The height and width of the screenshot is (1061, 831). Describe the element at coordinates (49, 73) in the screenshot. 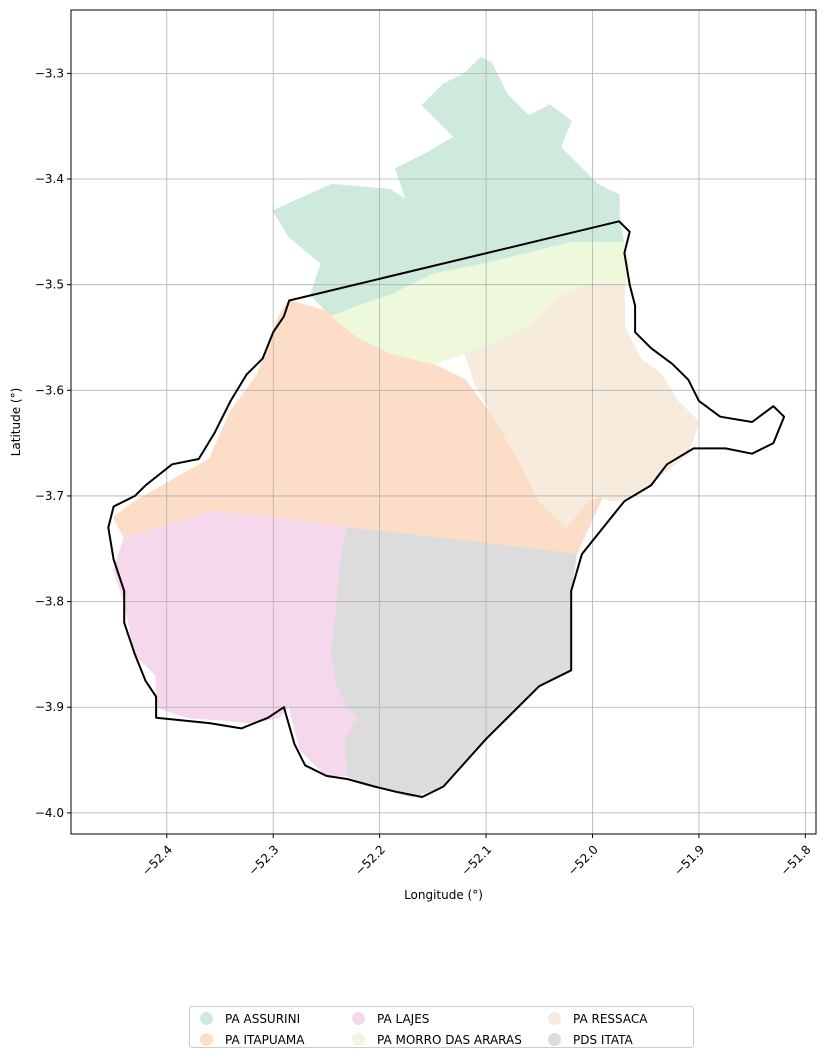

I see `y-tick-label: −3.3` at that location.